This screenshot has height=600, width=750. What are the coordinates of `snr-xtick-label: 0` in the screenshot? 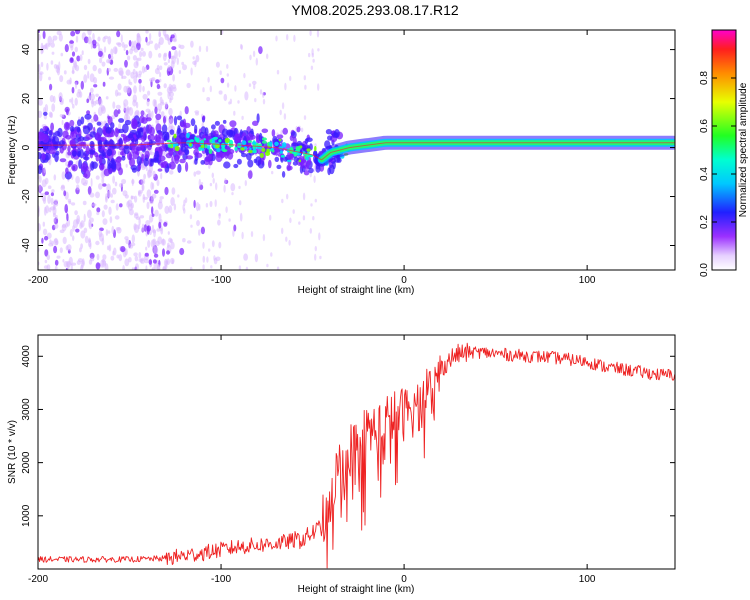 It's located at (404, 579).